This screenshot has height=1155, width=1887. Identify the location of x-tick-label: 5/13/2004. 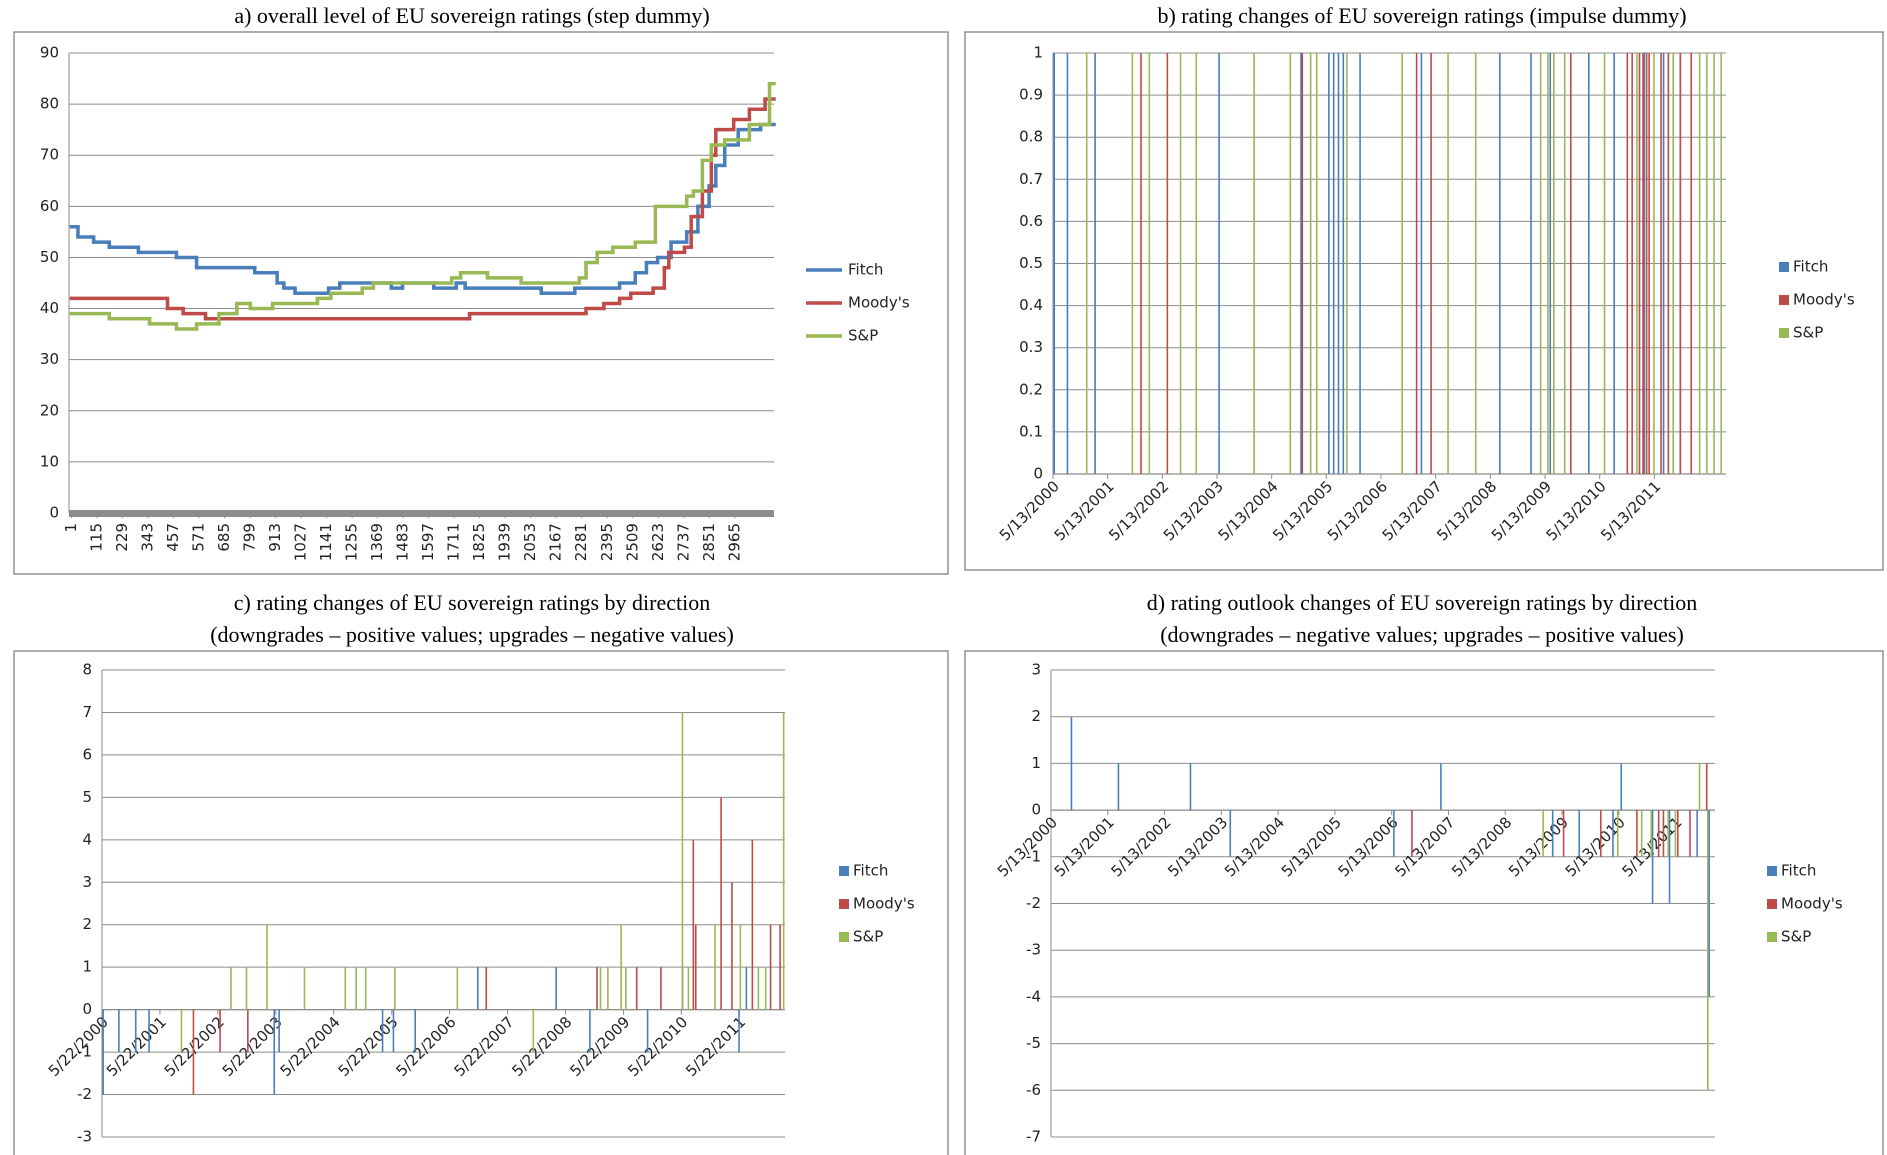
(1254, 846).